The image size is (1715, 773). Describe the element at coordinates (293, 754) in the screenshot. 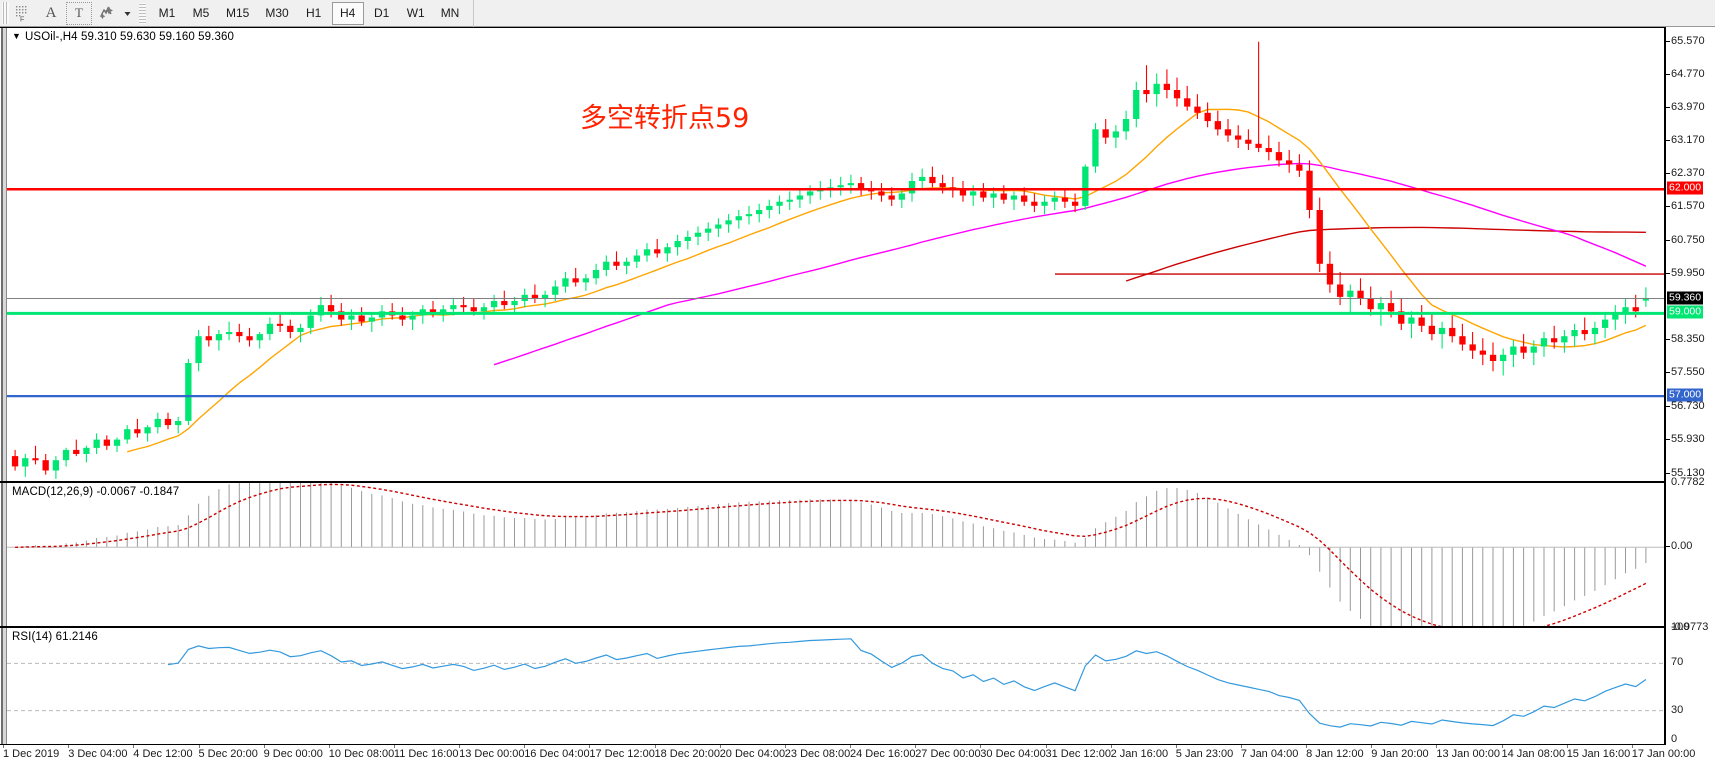

I see `time-axis-label: 9 Dec 00:00` at that location.